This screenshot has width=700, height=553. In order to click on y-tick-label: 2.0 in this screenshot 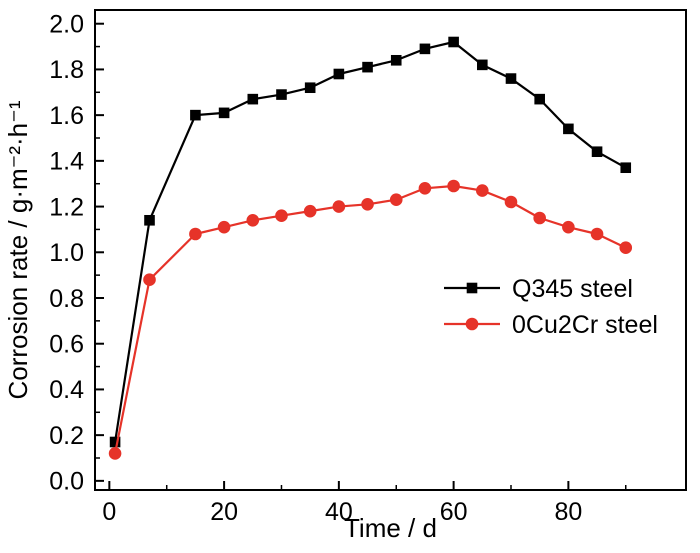, I will do `click(66, 24)`.